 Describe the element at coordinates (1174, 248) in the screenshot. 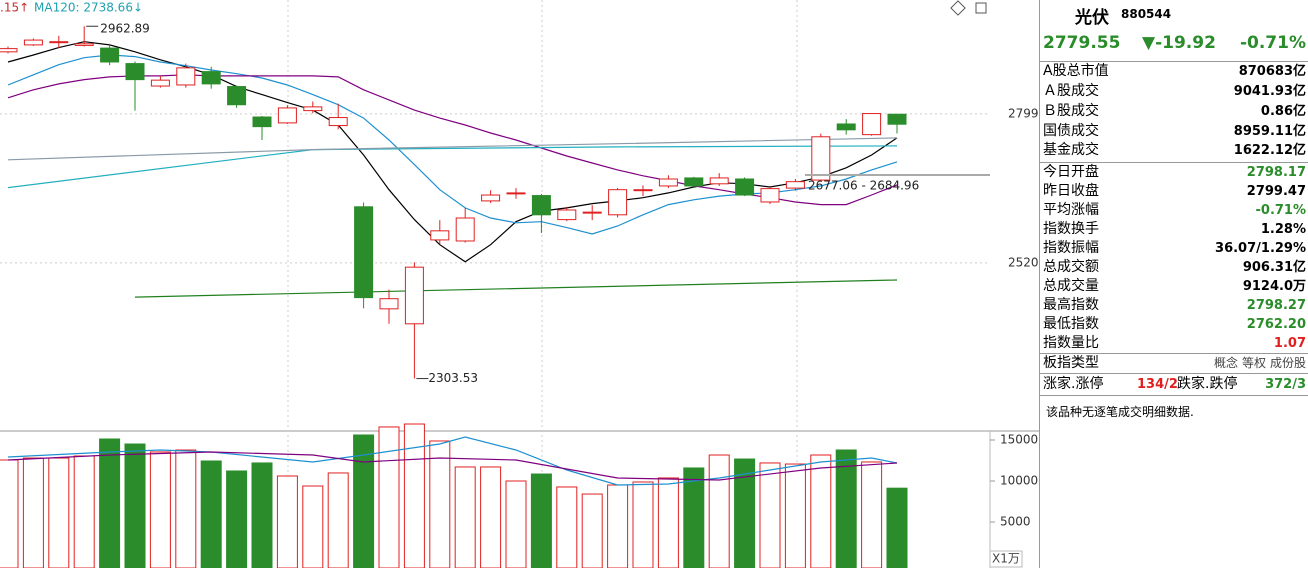

I see `info-row: 指数振幅 36.07/1.29%` at that location.